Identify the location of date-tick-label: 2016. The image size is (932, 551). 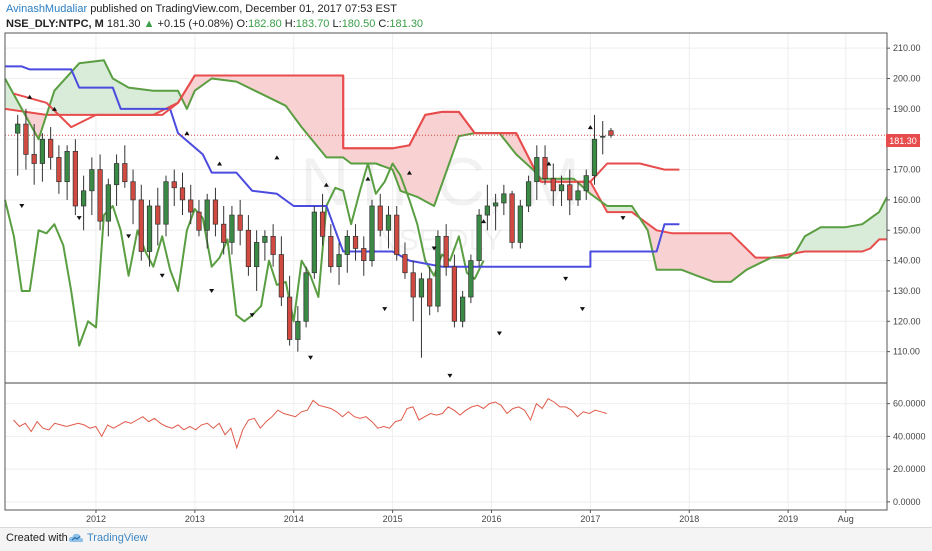
(491, 519).